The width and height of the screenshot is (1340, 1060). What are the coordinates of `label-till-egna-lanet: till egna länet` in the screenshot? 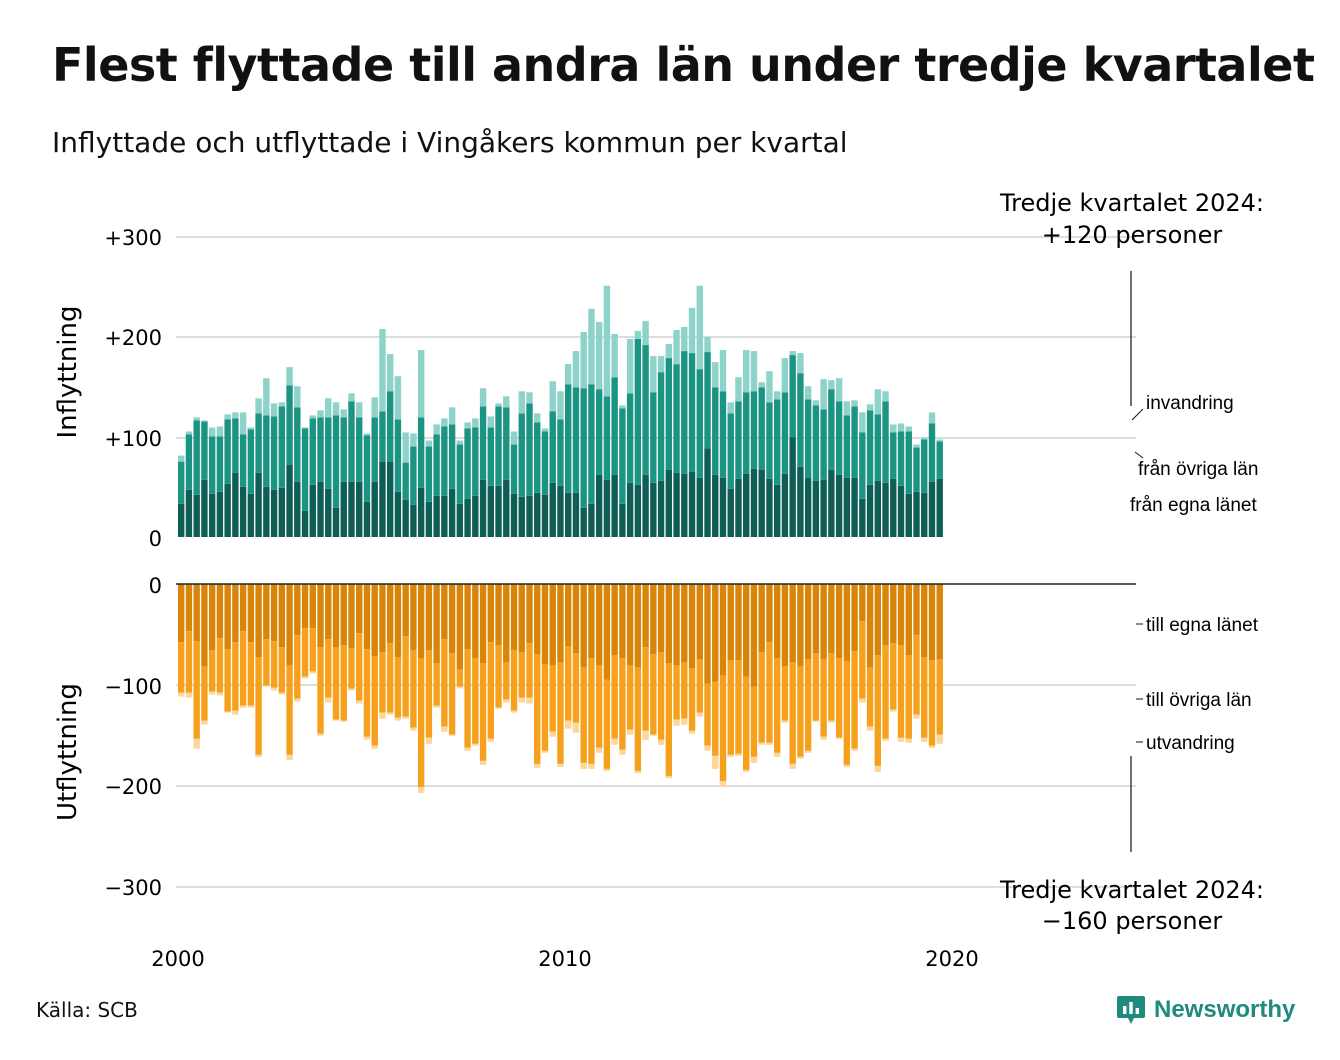 It's located at (1202, 625).